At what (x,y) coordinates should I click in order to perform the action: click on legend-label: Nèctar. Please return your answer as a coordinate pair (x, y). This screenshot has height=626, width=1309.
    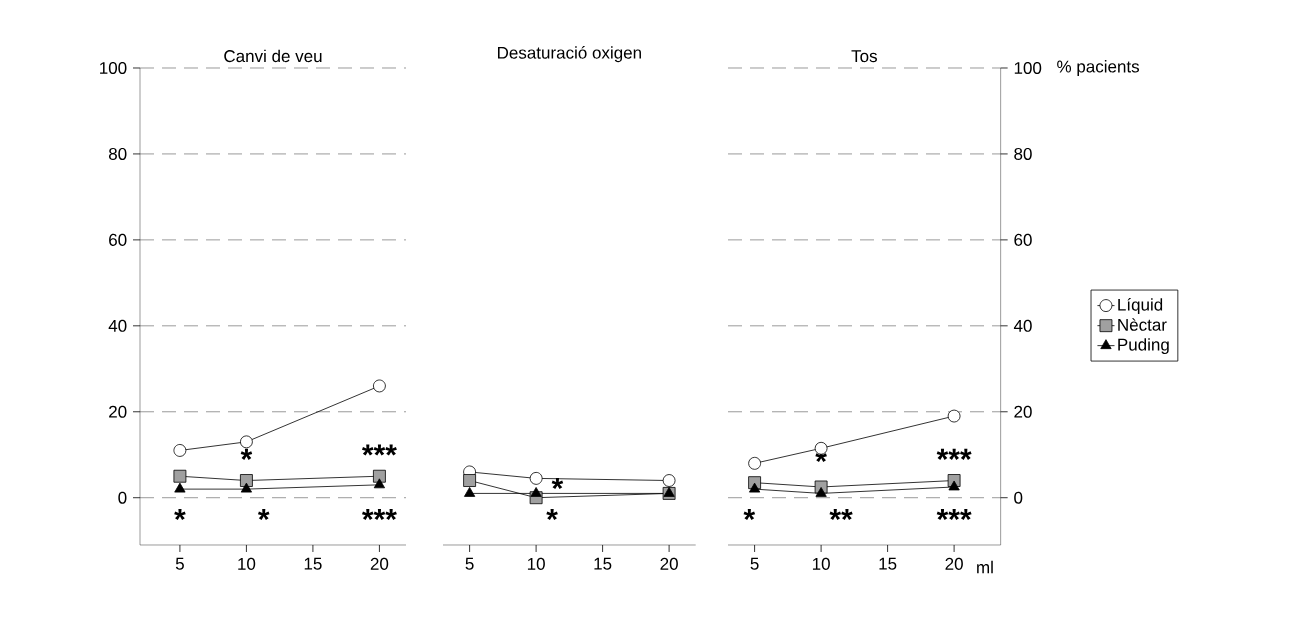
    Looking at the image, I should click on (1142, 324).